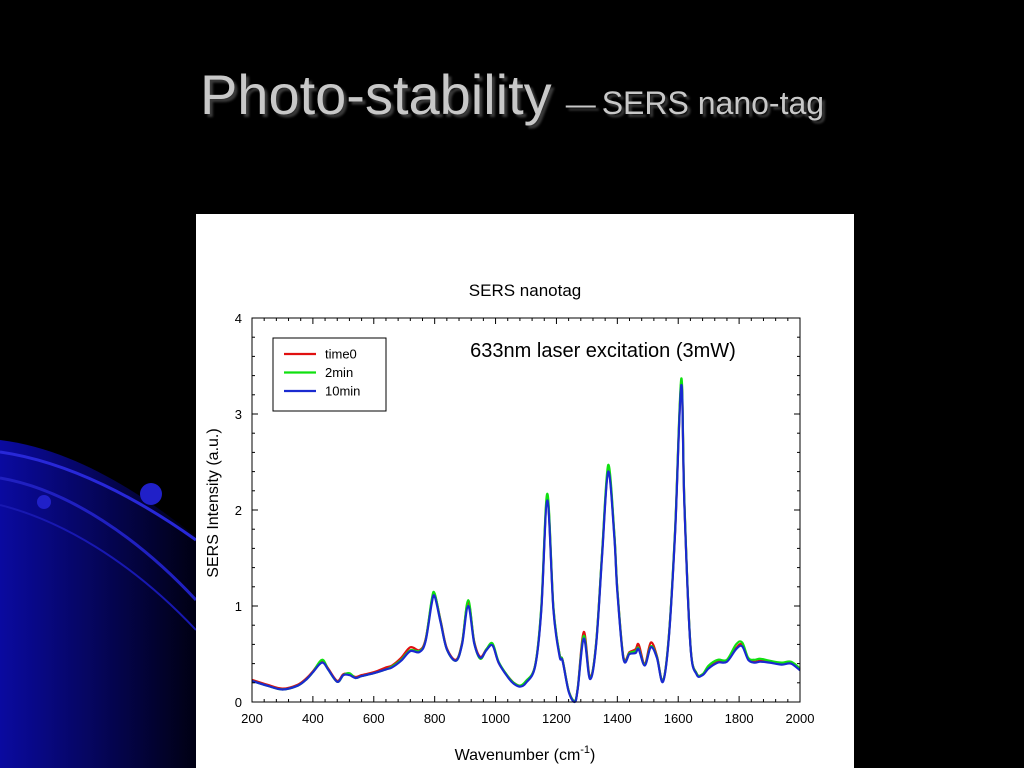  Describe the element at coordinates (213, 502) in the screenshot. I see `y-axis-label: SERS Intensity (a.u.)` at that location.